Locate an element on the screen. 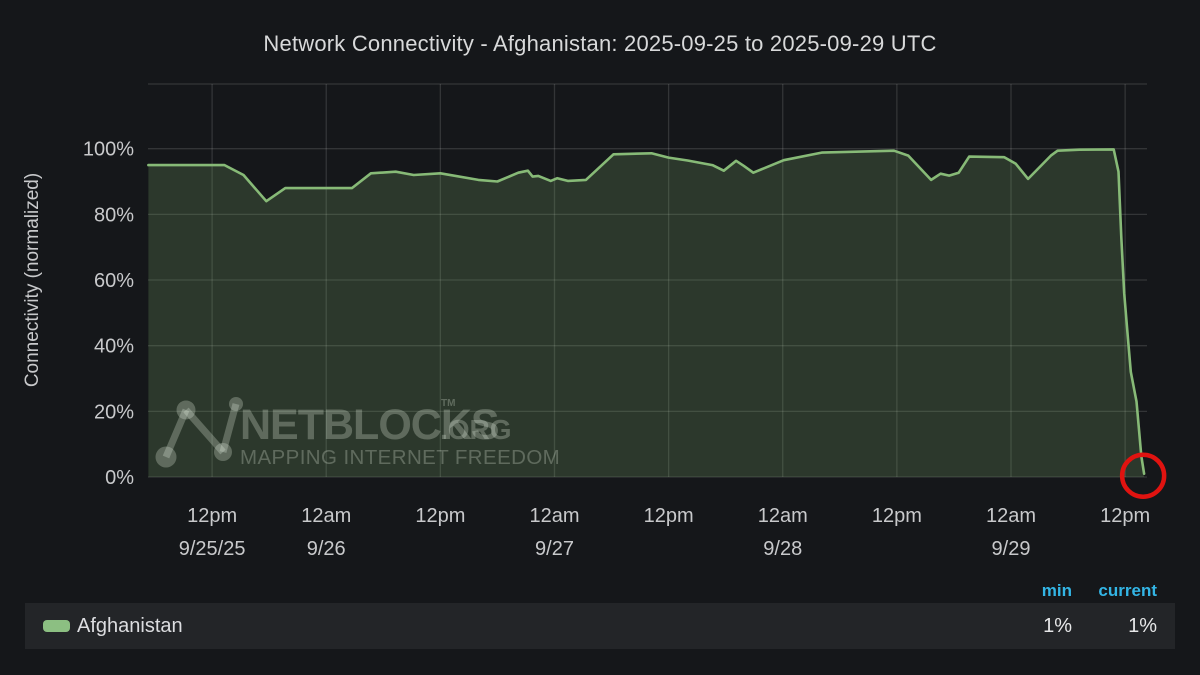 This screenshot has width=1200, height=675. legend-current-value: 1% is located at coordinates (1142, 625).